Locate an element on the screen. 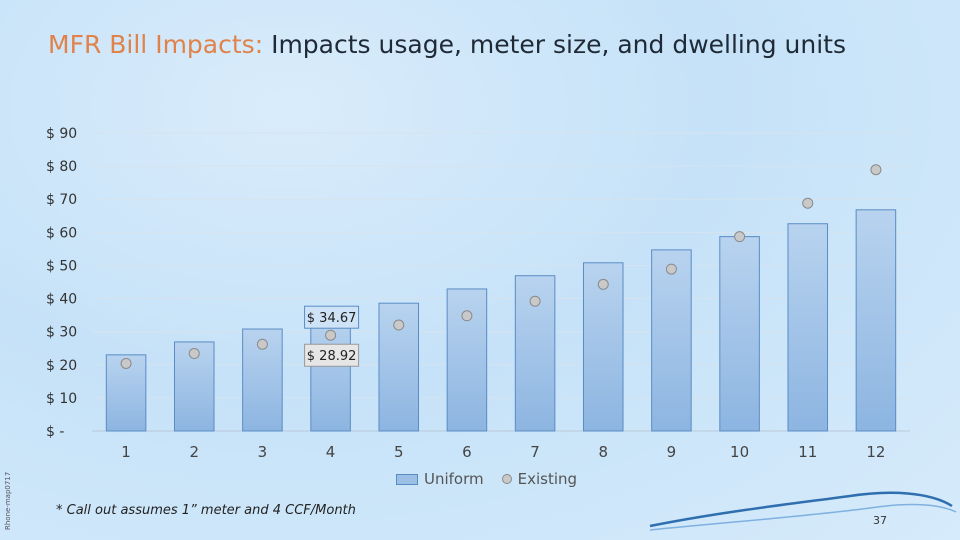  x-tick-label: 2 is located at coordinates (194, 452).